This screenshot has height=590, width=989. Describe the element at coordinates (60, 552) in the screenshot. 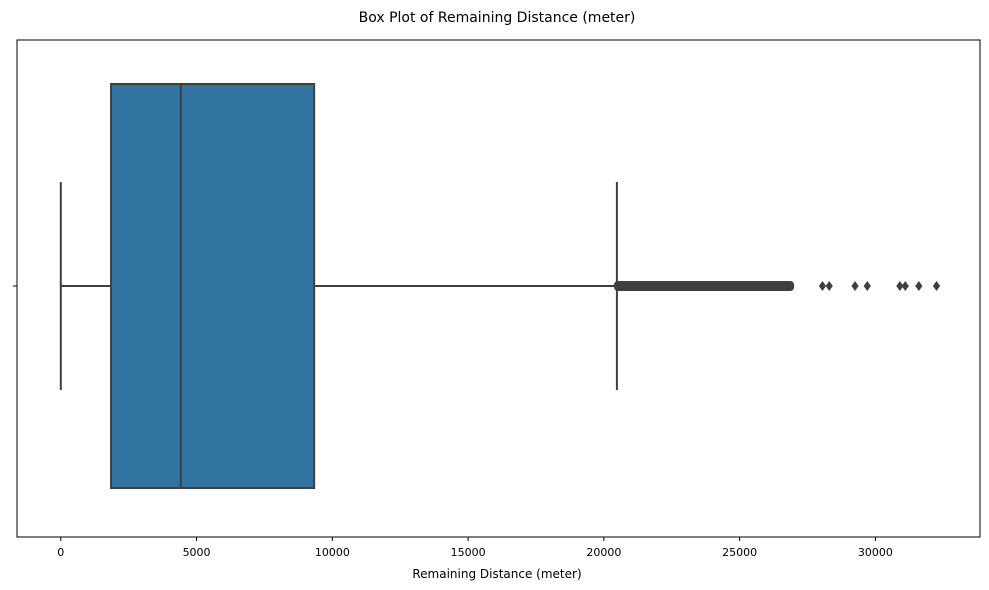

I see `x-tick-label: 0` at that location.